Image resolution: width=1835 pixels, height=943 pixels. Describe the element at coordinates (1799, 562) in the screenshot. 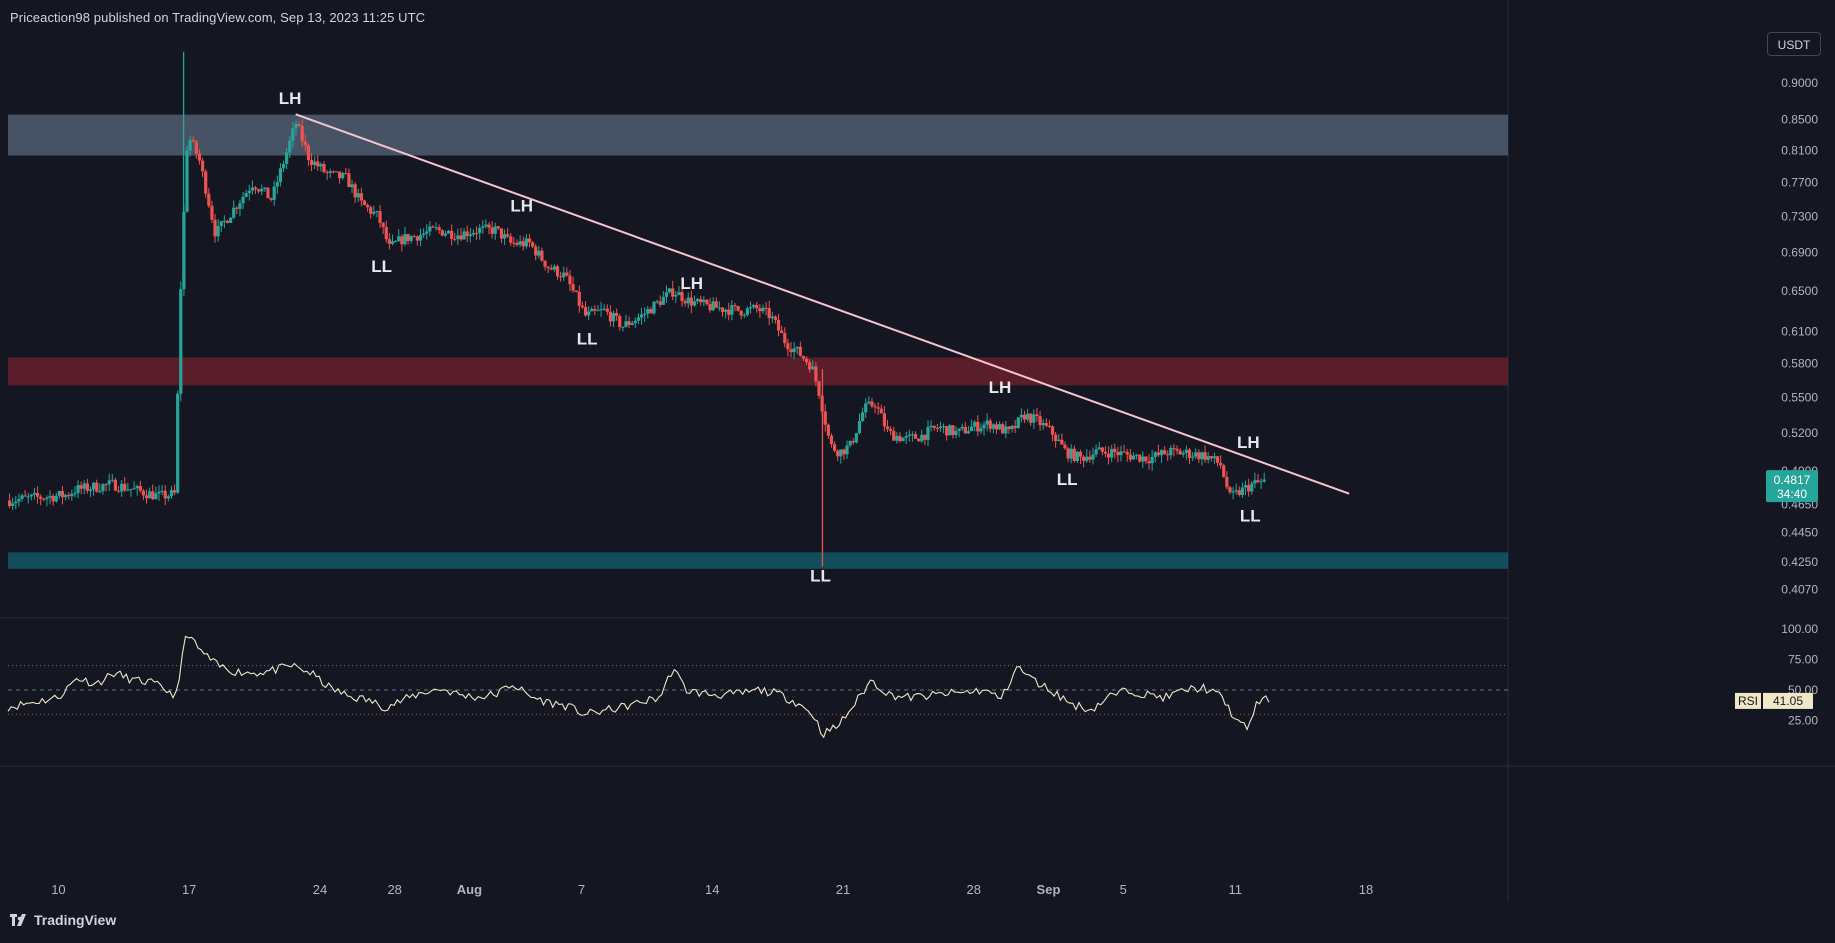

I see `price-tick-label: 0.4250` at that location.